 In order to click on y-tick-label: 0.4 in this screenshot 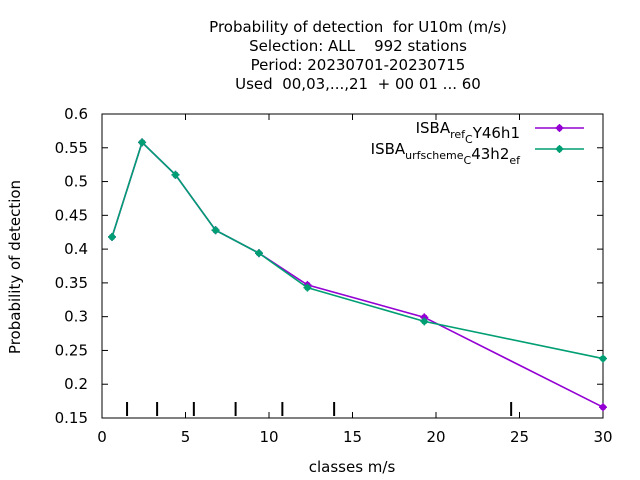, I will do `click(76, 249)`.